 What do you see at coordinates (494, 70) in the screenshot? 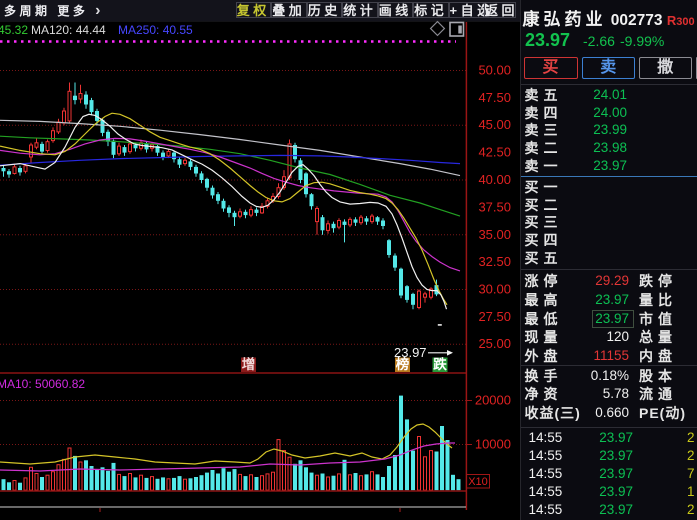
I see `svg-text: 50.00` at bounding box center [494, 70].